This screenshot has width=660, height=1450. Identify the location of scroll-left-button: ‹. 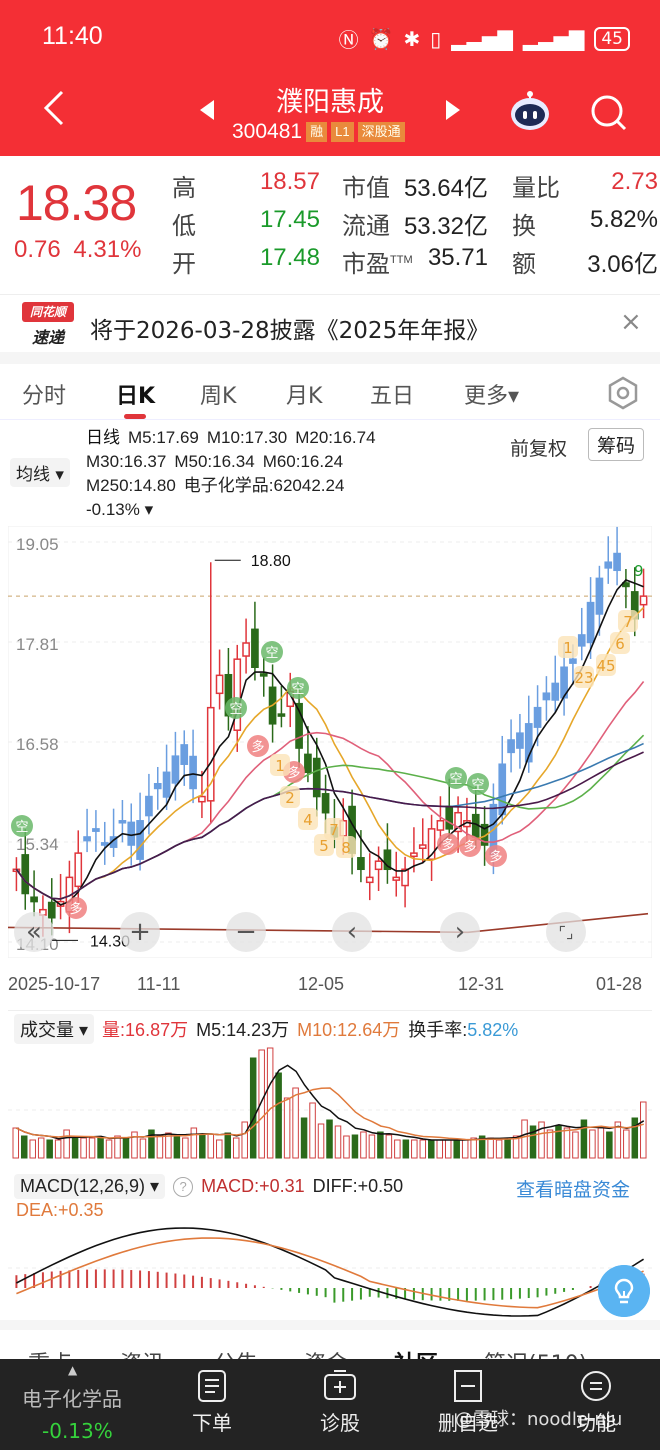
(352, 932).